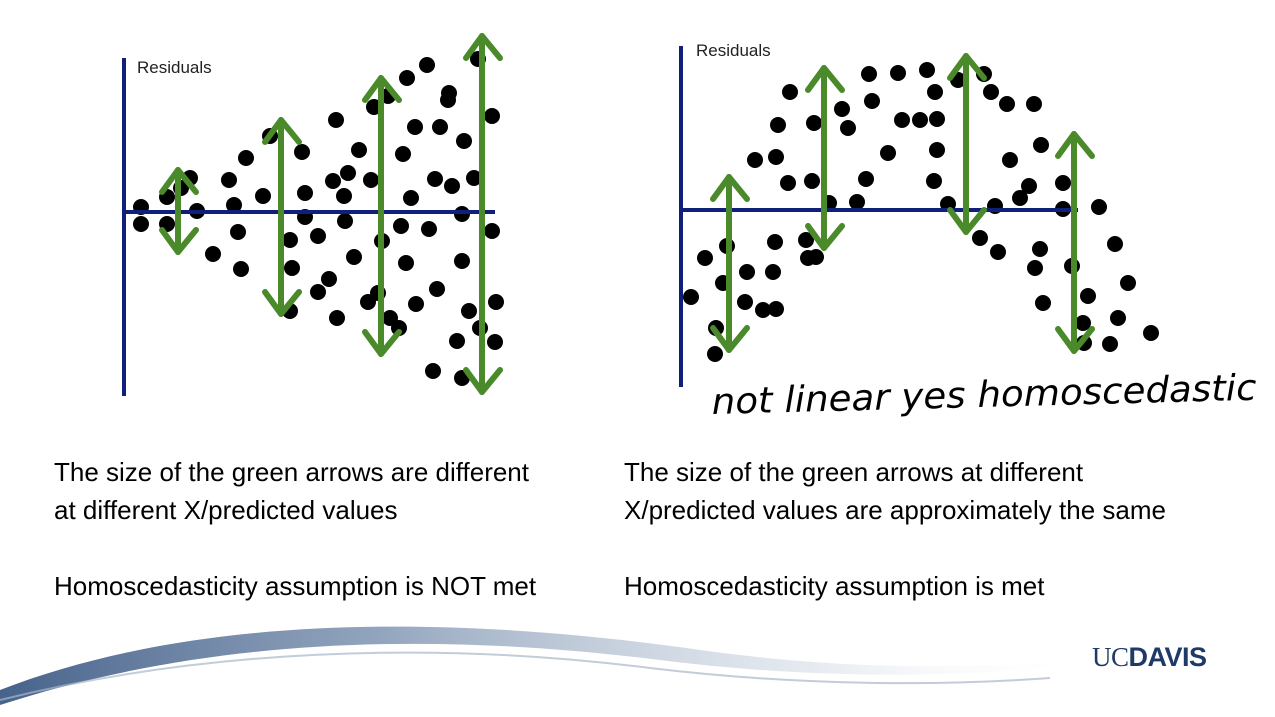 Image resolution: width=1275 pixels, height=717 pixels. Describe the element at coordinates (318, 218) in the screenshot. I see `left-dots` at that location.